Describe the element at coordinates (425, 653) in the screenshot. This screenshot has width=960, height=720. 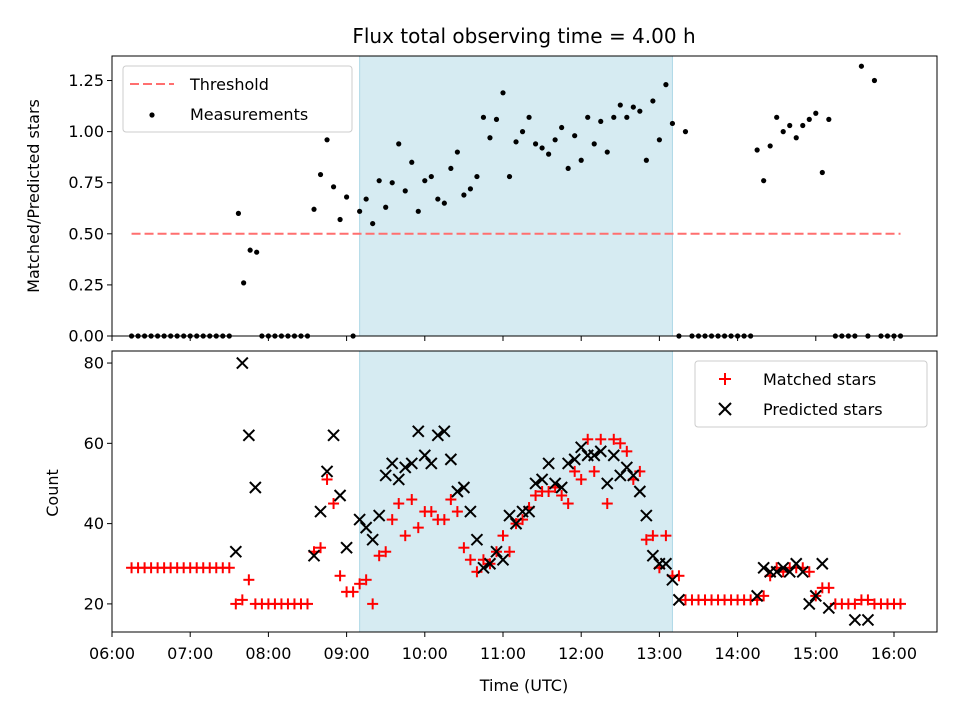
I see `x-tick-label: 10:00` at that location.